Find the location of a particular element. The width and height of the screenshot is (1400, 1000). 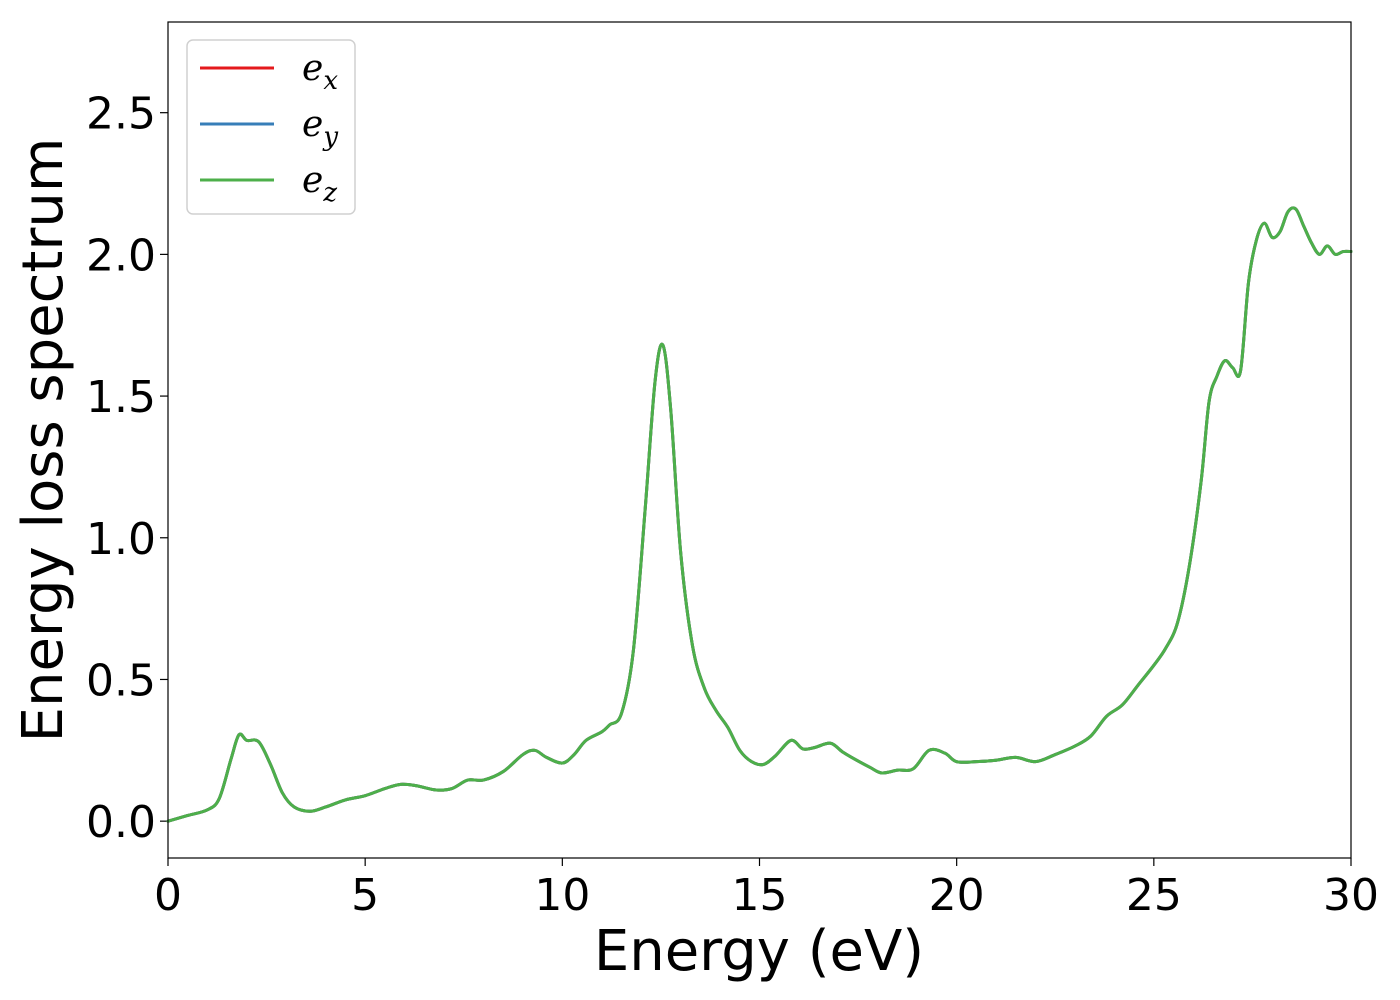

x-tick-label: 5 is located at coordinates (365, 895).